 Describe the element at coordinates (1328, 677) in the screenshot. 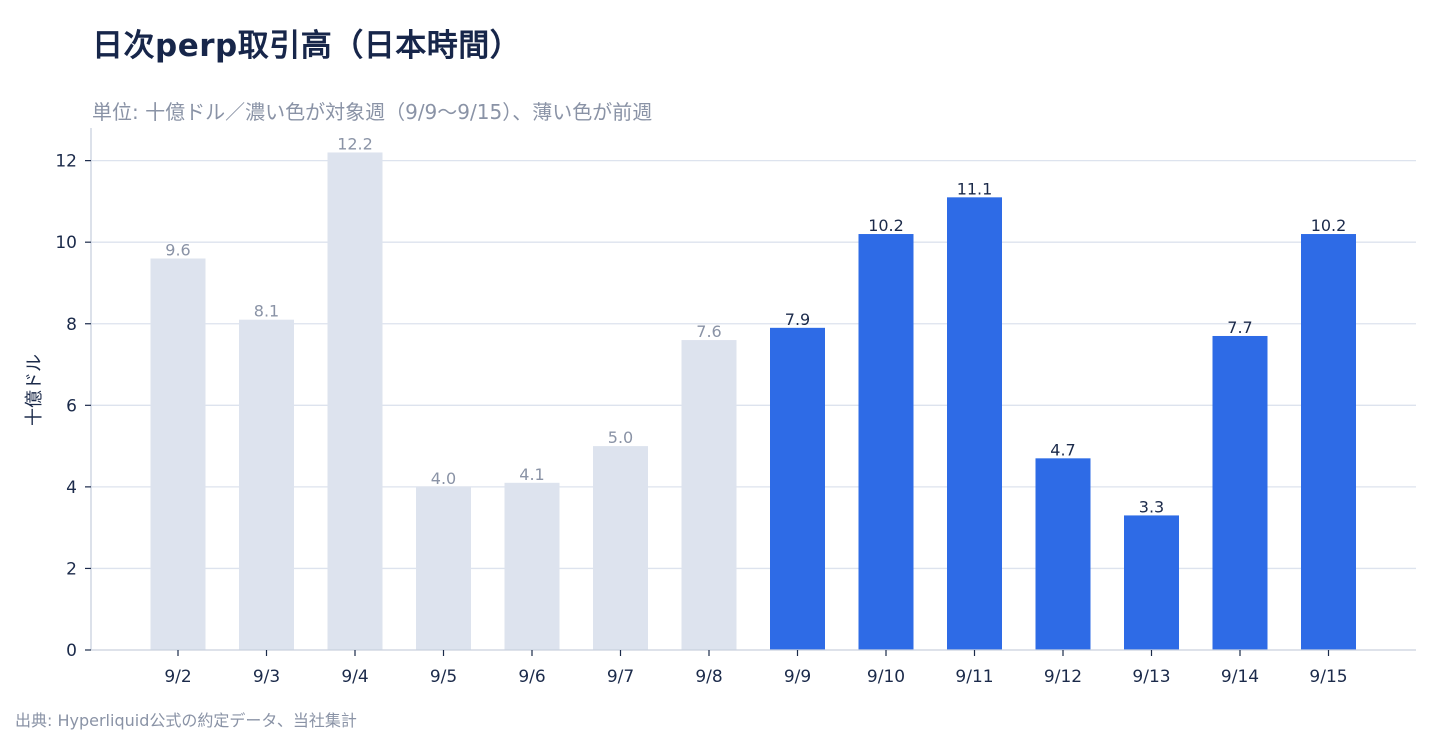

I see `x-tick-label: 9/15` at that location.